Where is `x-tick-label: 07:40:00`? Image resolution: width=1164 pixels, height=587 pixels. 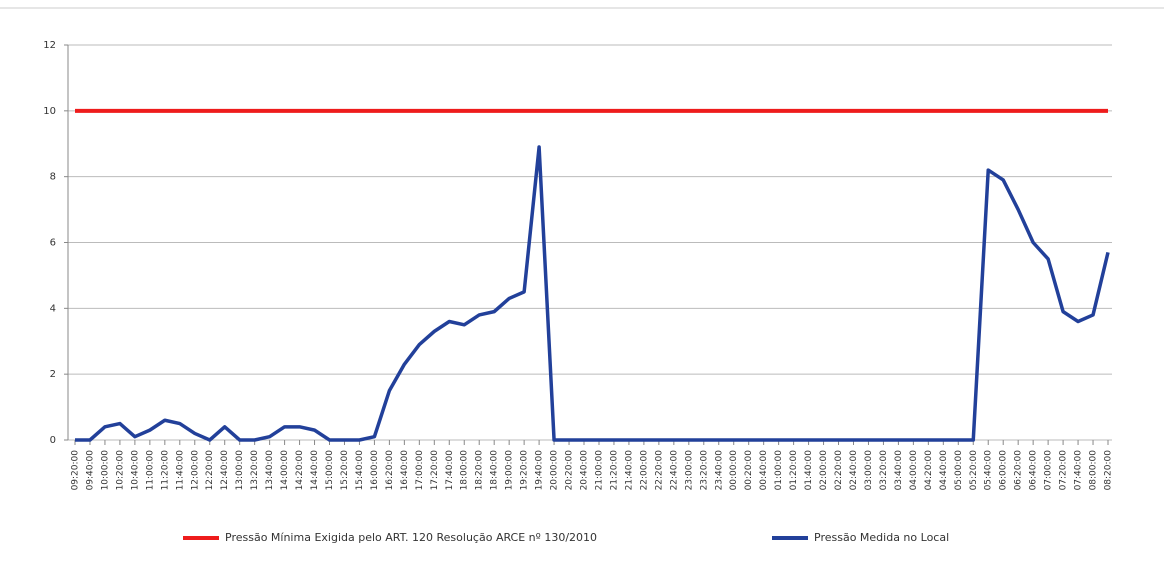 x-tick-label: 07:40:00 is located at coordinates (1079, 470).